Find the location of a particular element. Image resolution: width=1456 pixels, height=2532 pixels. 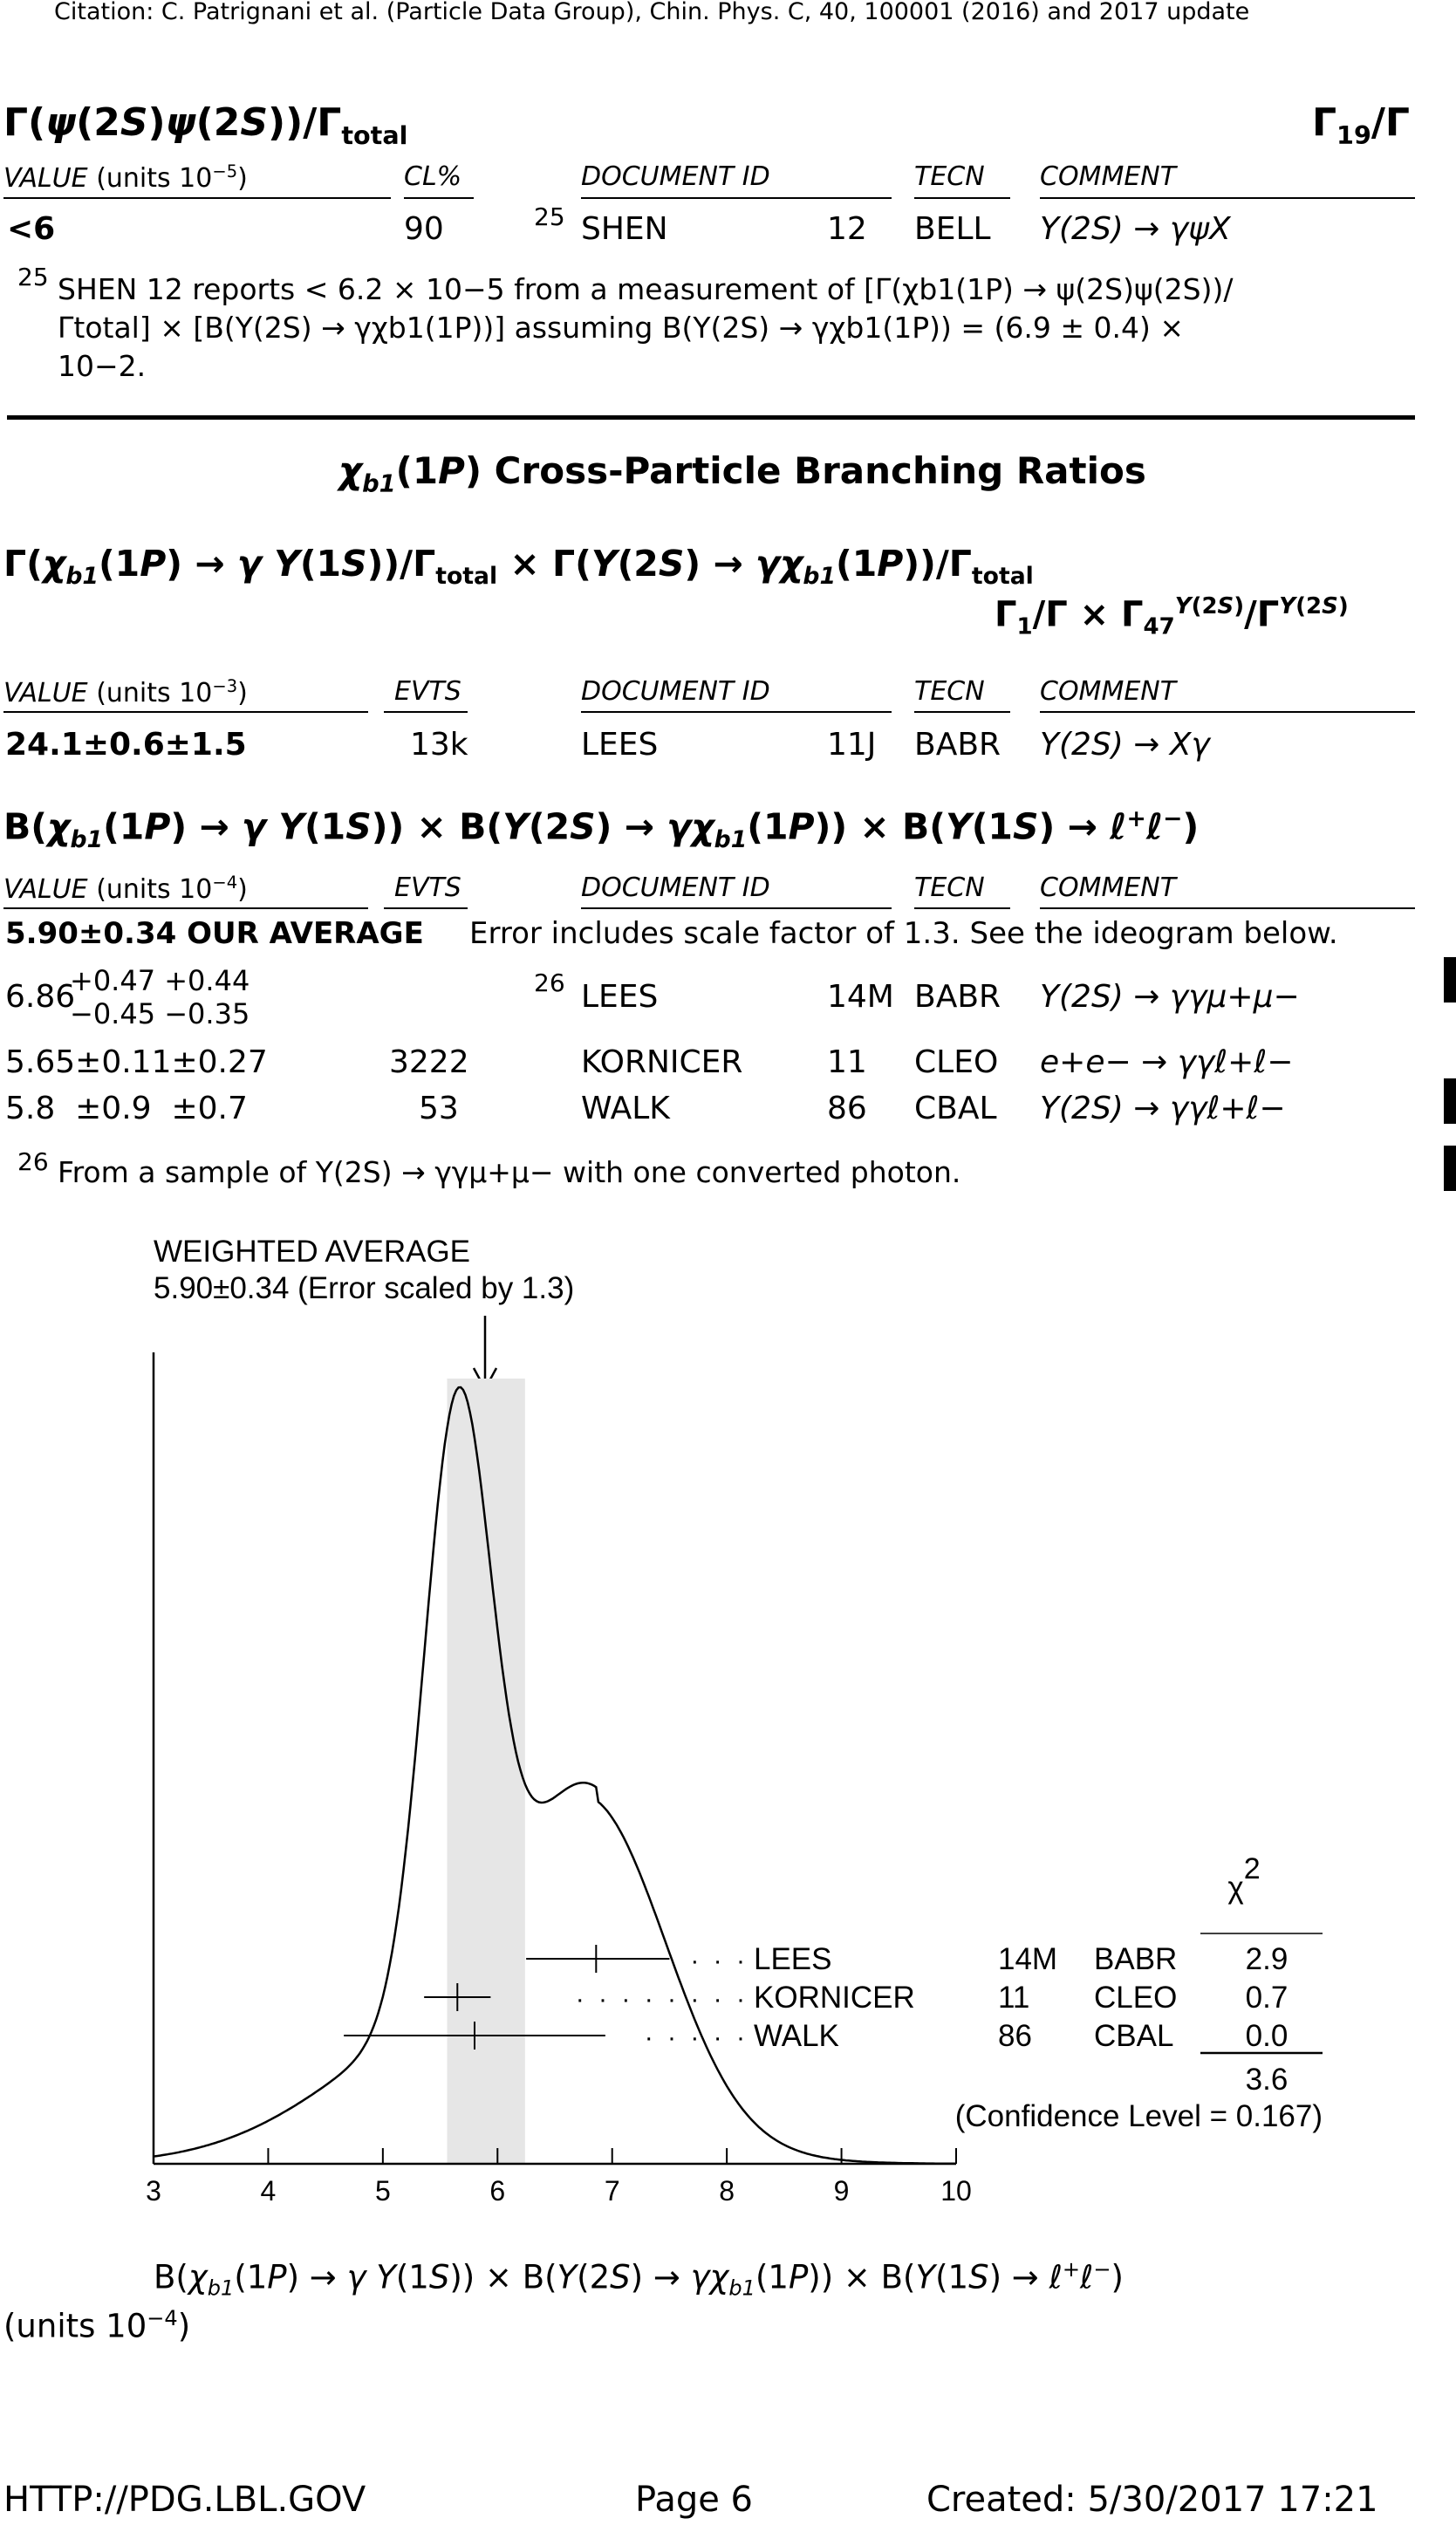

s3-row3-evts: 53 is located at coordinates (439, 1108).